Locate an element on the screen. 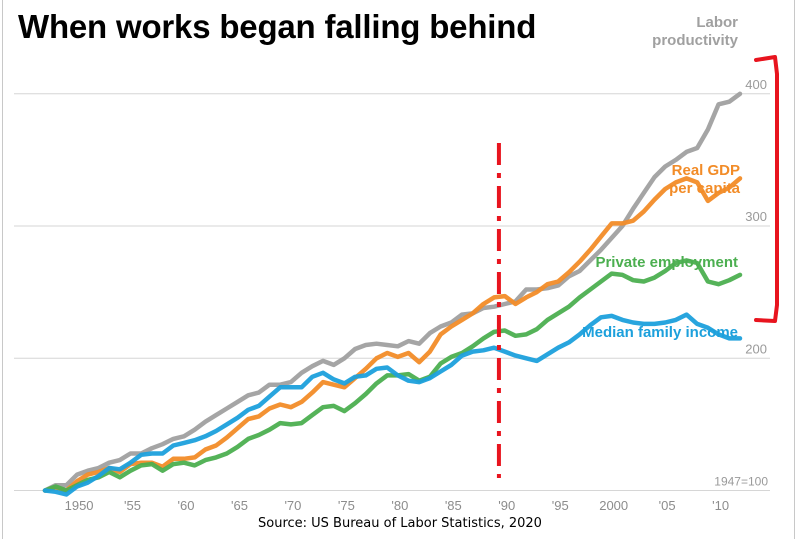 The image size is (807, 539). series-label-2: Private employment is located at coordinates (666, 262).